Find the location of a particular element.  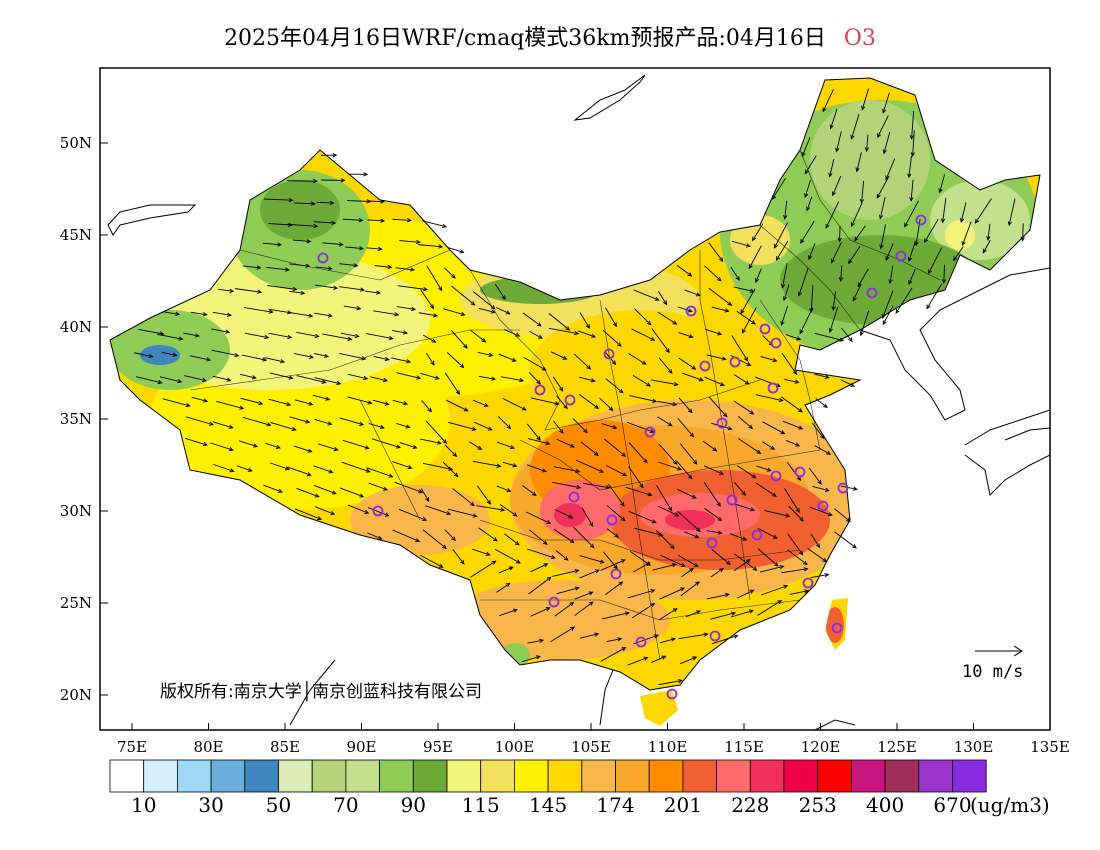

lat-tick-label: 45N is located at coordinates (76, 235).